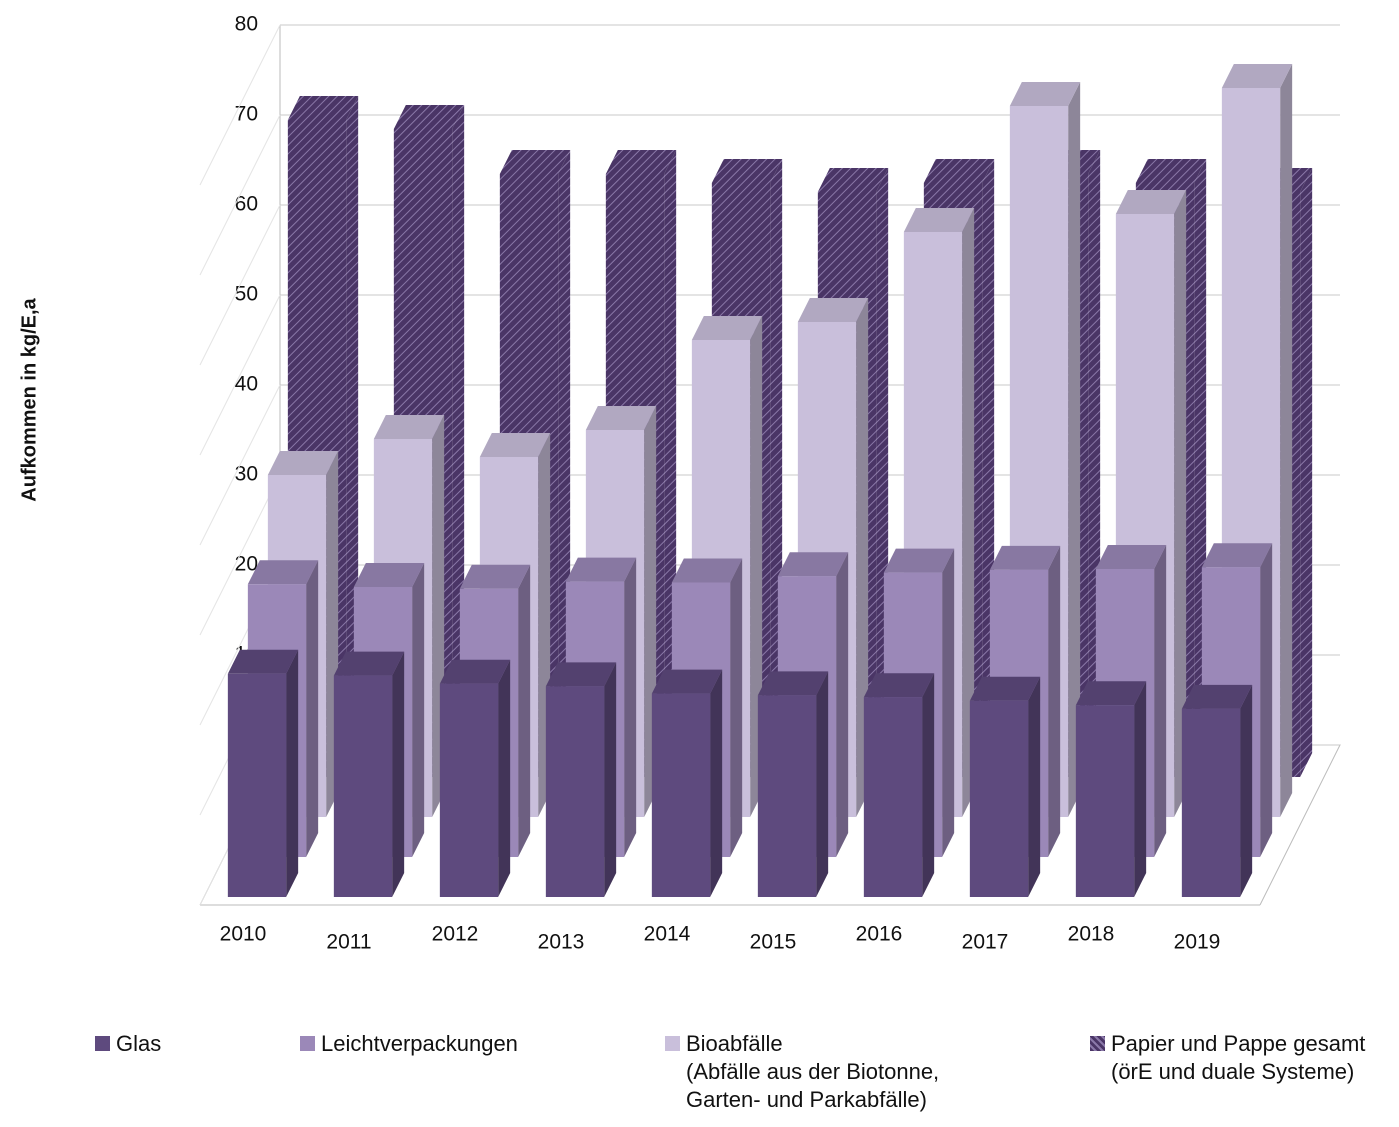 This screenshot has width=1399, height=1127. I want to click on x-tick-label: 2016, so click(879, 934).